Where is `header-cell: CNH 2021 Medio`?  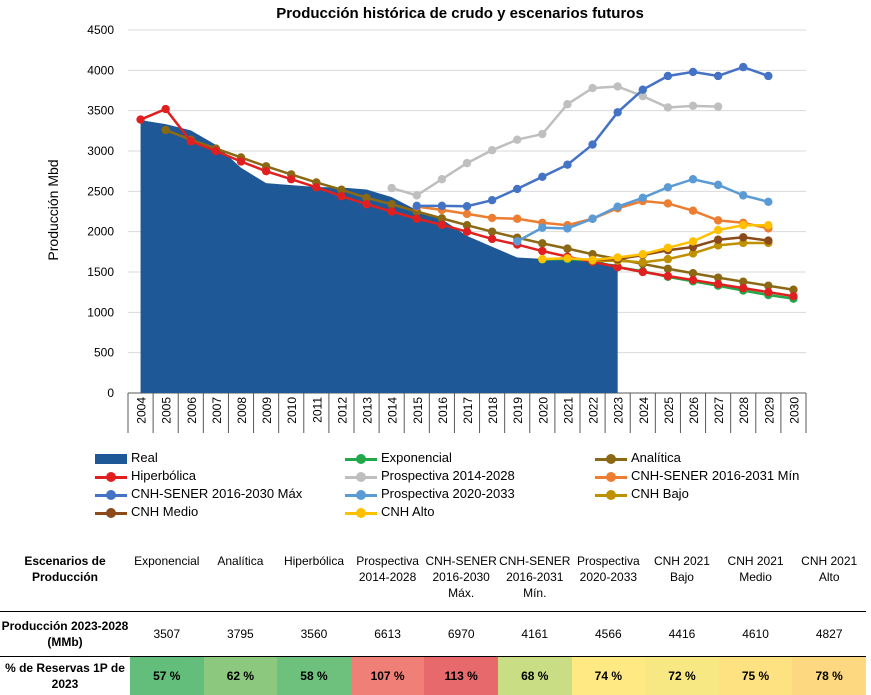
header-cell: CNH 2021 Medio is located at coordinates (756, 580).